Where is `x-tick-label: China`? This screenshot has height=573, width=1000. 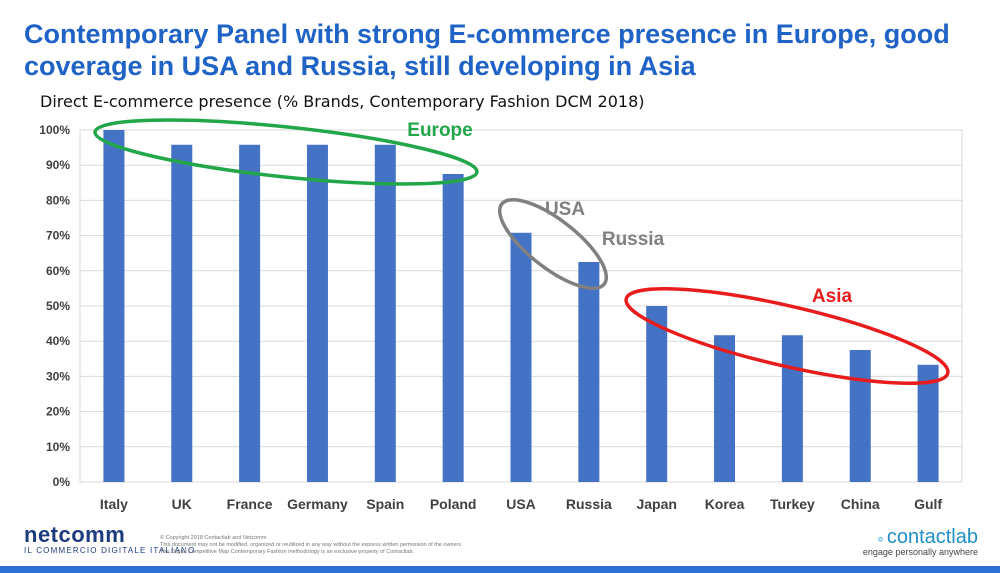
x-tick-label: China is located at coordinates (860, 504).